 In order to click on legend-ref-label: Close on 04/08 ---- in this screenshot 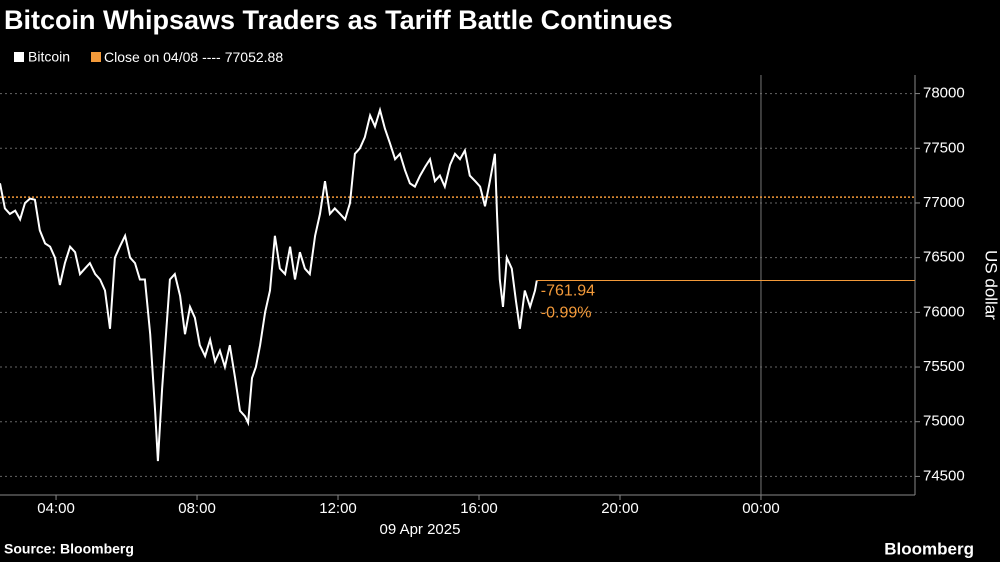, I will do `click(162, 57)`.